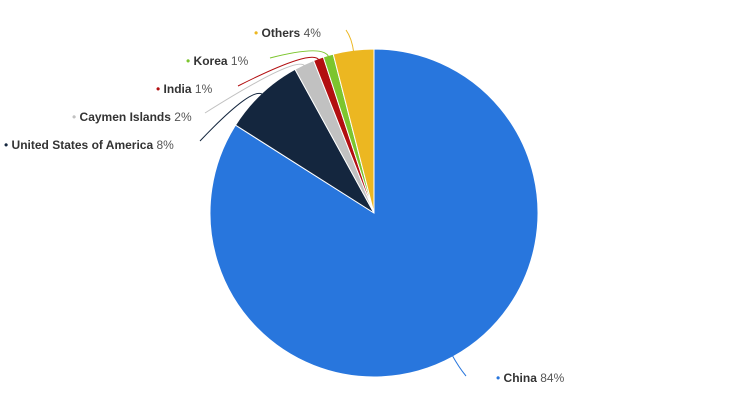 The width and height of the screenshot is (756, 416). I want to click on slice-label: • China 84%, so click(530, 378).